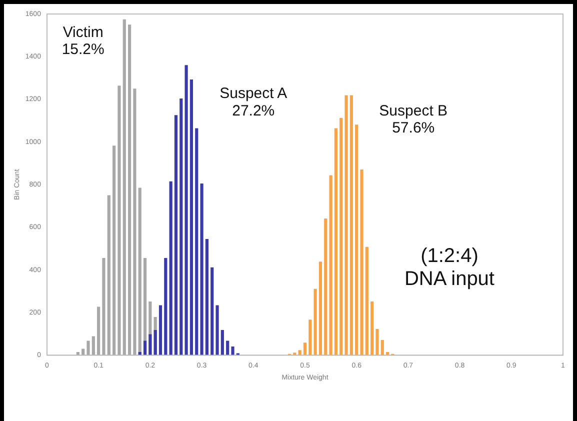  I want to click on annotation: Victim 15.2%, so click(83, 41).